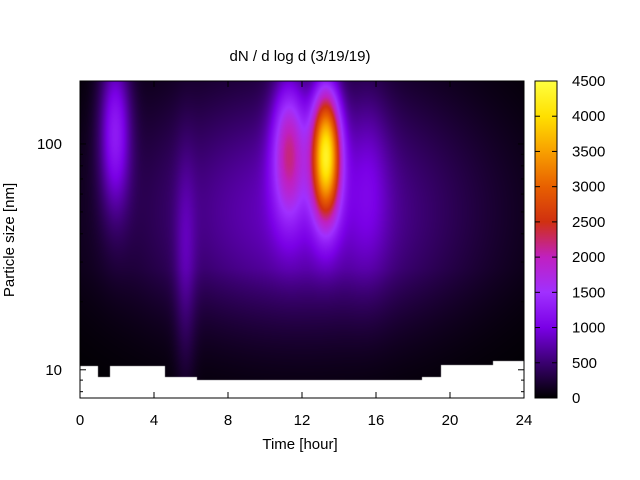 This screenshot has height=480, width=640. What do you see at coordinates (588, 81) in the screenshot?
I see `colorbar-tick-label: 4500` at bounding box center [588, 81].